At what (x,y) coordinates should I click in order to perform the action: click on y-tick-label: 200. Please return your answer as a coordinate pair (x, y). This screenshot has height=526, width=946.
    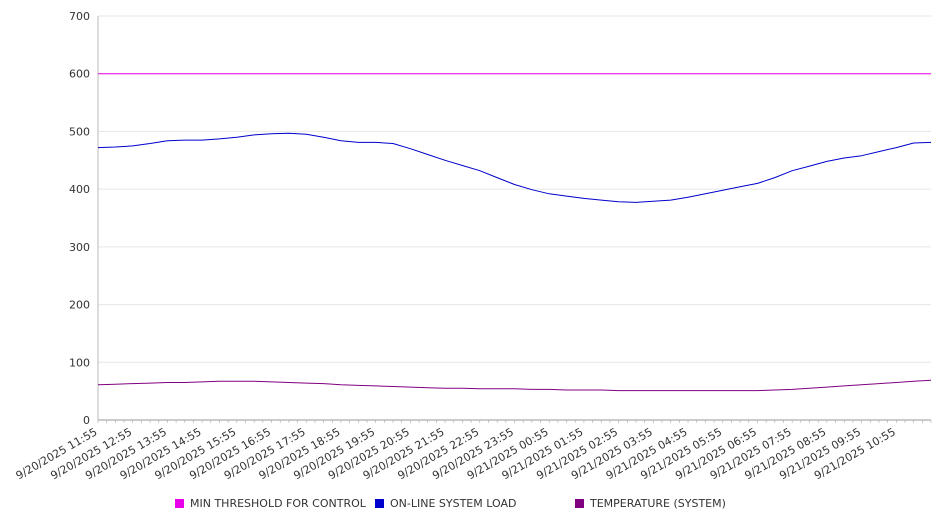
    Looking at the image, I should click on (79, 305).